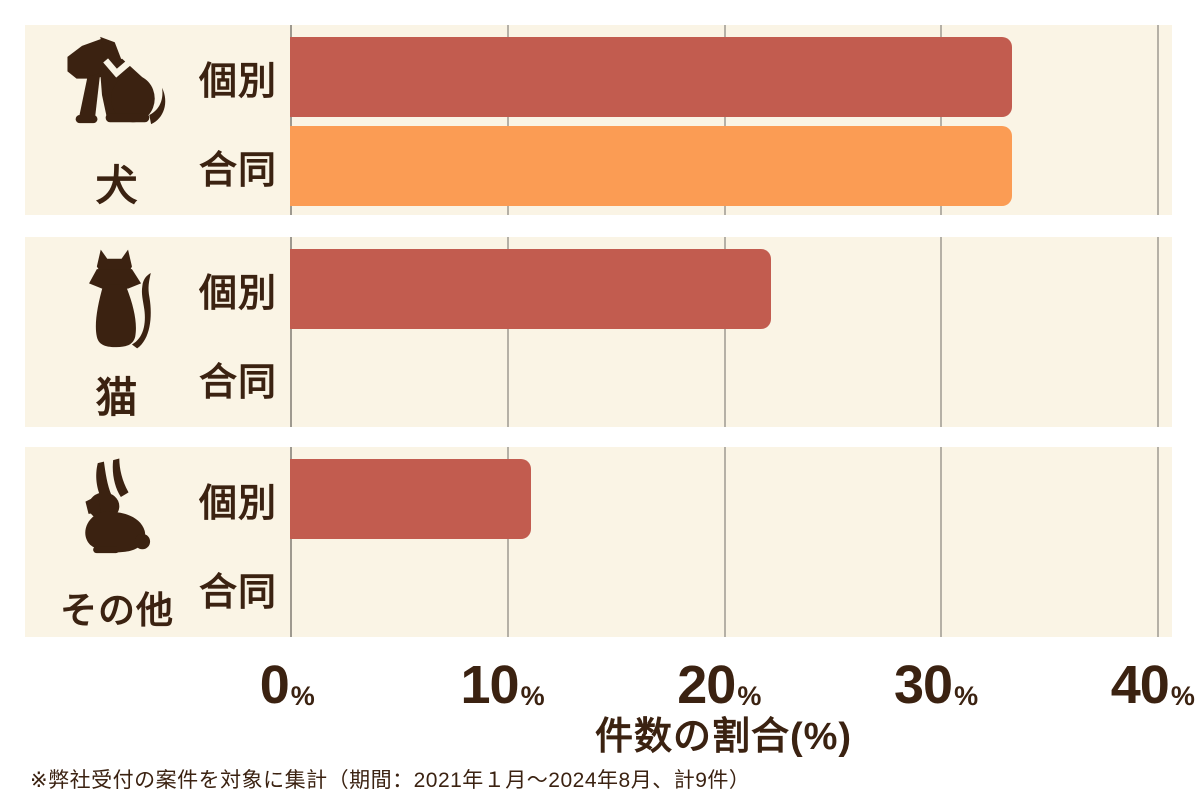 This screenshot has width=1200, height=800. I want to click on x-tick-10-percent-sign: %, so click(532, 696).